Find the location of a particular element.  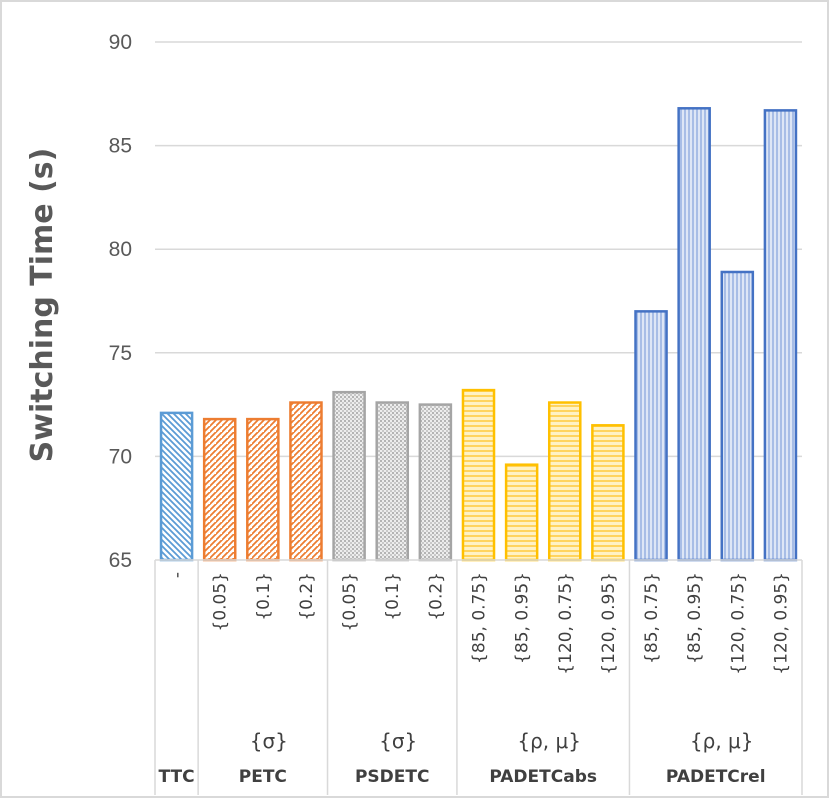

y-tick-label: 70 is located at coordinates (120, 456).